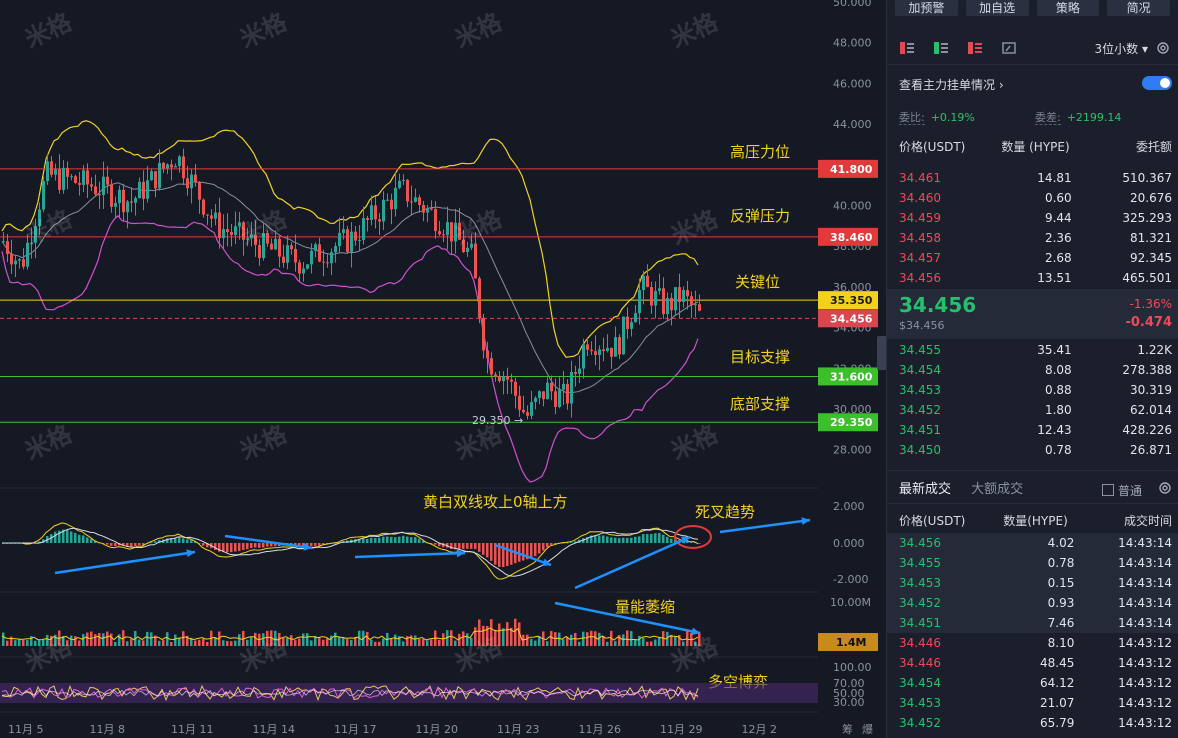 Image resolution: width=1178 pixels, height=738 pixels. What do you see at coordinates (997, 489) in the screenshot?
I see `tab-large-trades: 大额成交` at bounding box center [997, 489].